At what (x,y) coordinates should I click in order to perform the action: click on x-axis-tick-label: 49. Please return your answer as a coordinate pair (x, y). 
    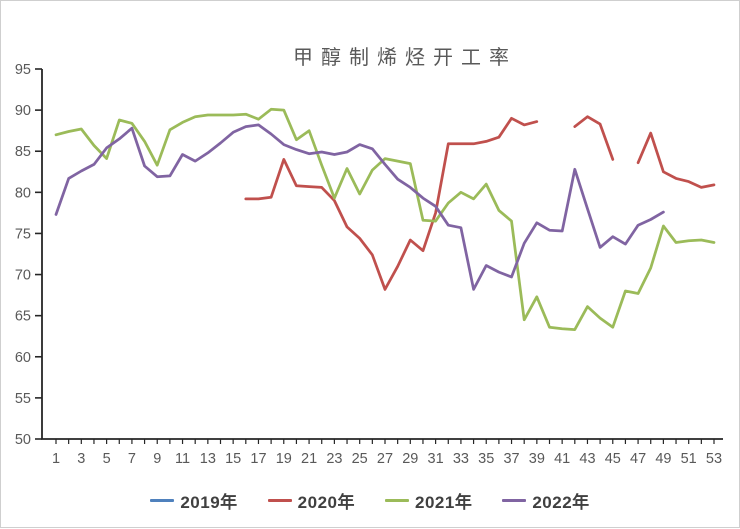
    Looking at the image, I should click on (663, 459).